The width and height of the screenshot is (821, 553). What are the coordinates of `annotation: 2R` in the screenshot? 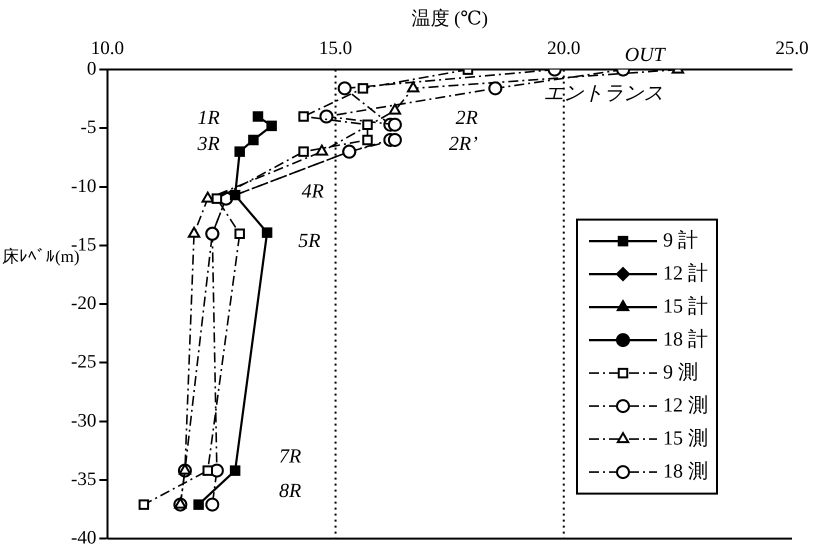 It's located at (467, 118).